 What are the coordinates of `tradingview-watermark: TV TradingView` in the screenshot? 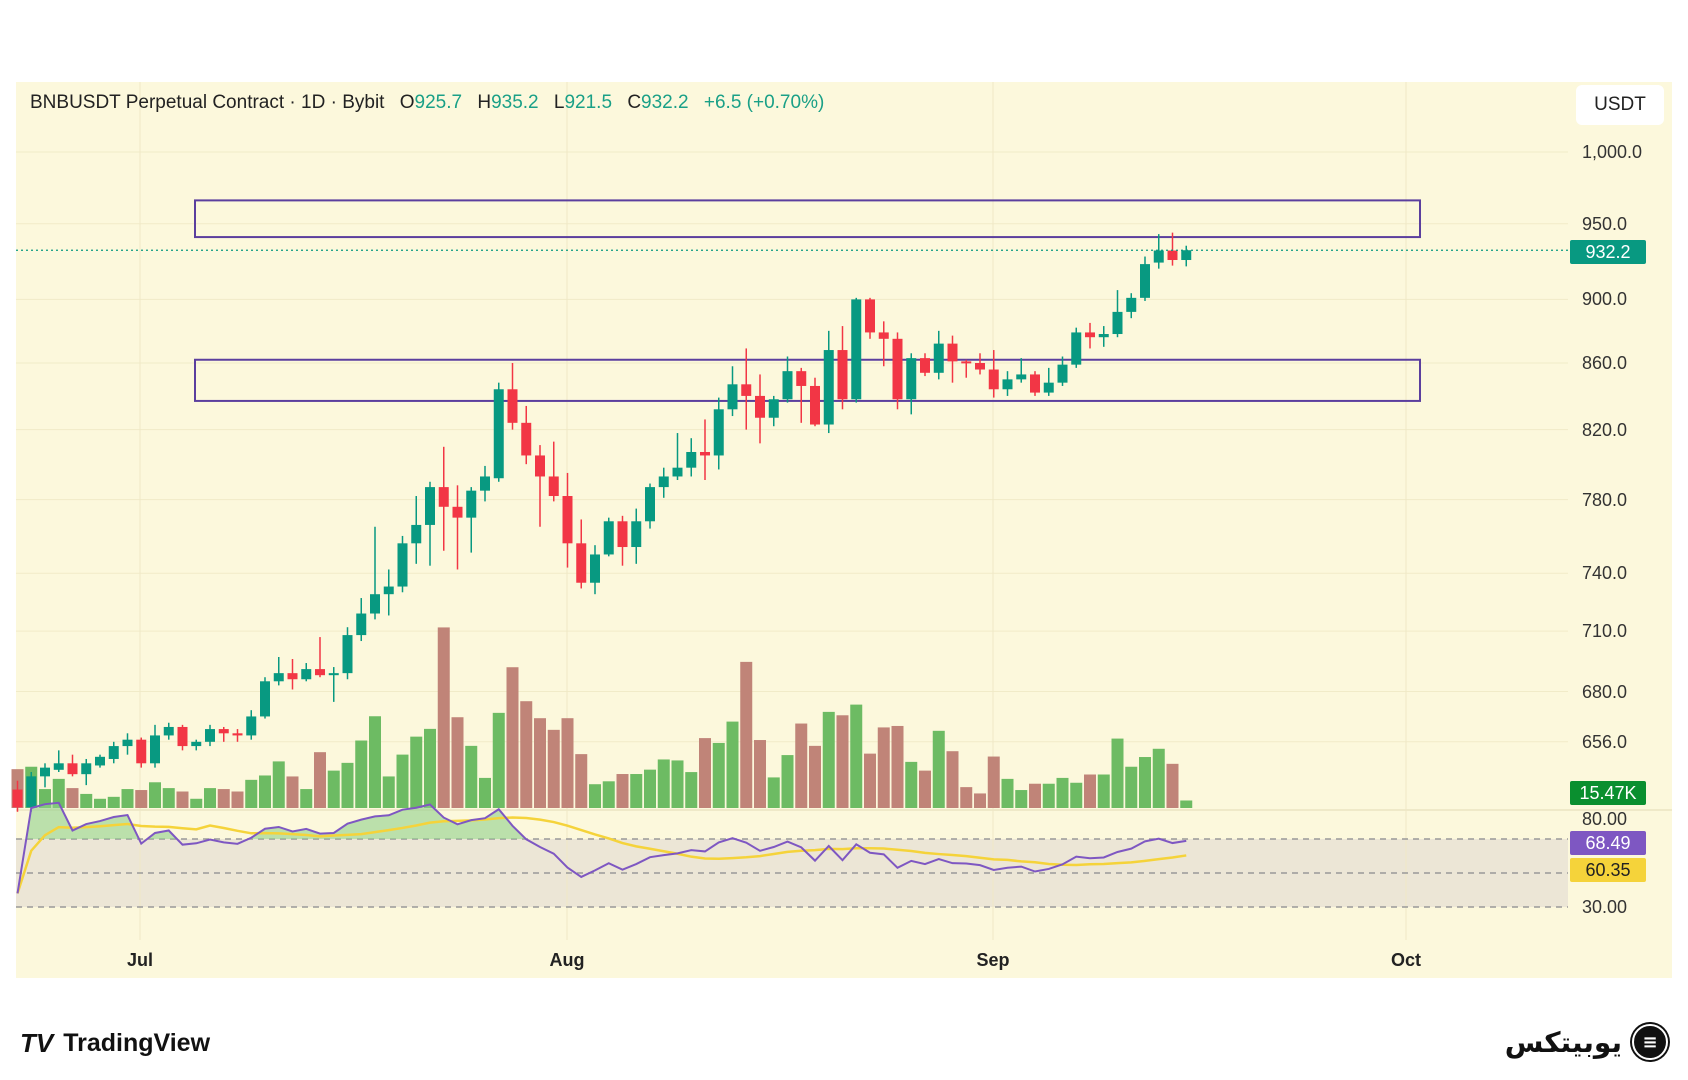 It's located at (115, 1043).